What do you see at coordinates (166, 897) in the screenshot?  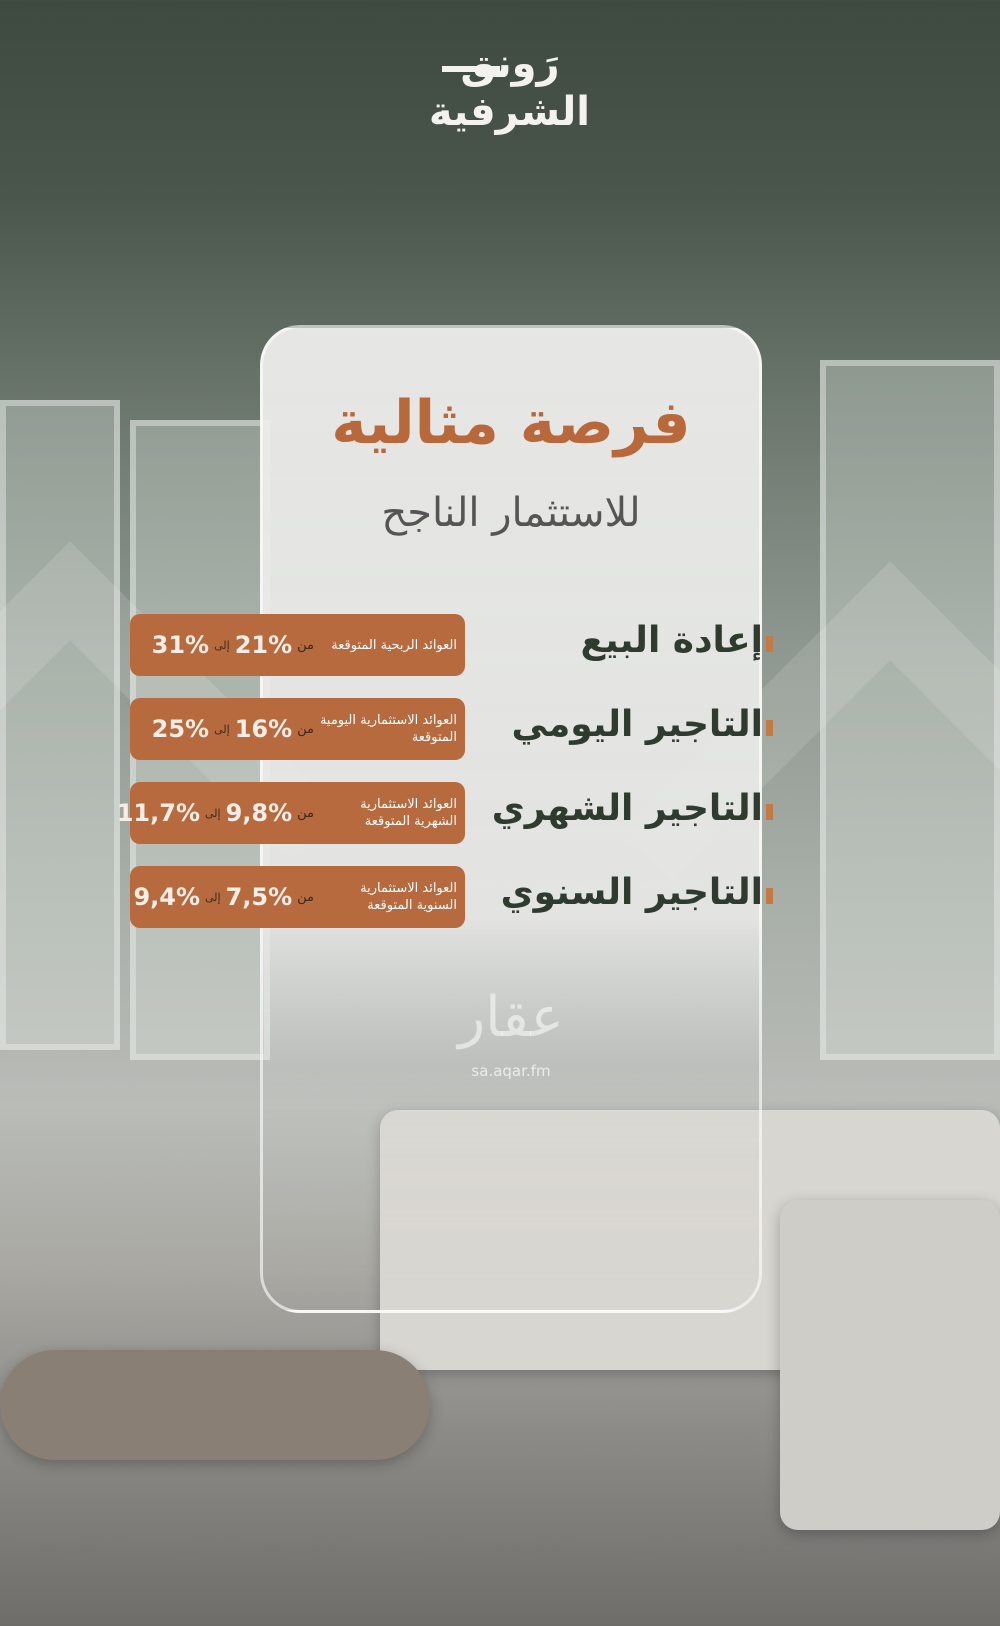 I see `to-value: 9,4%` at bounding box center [166, 897].